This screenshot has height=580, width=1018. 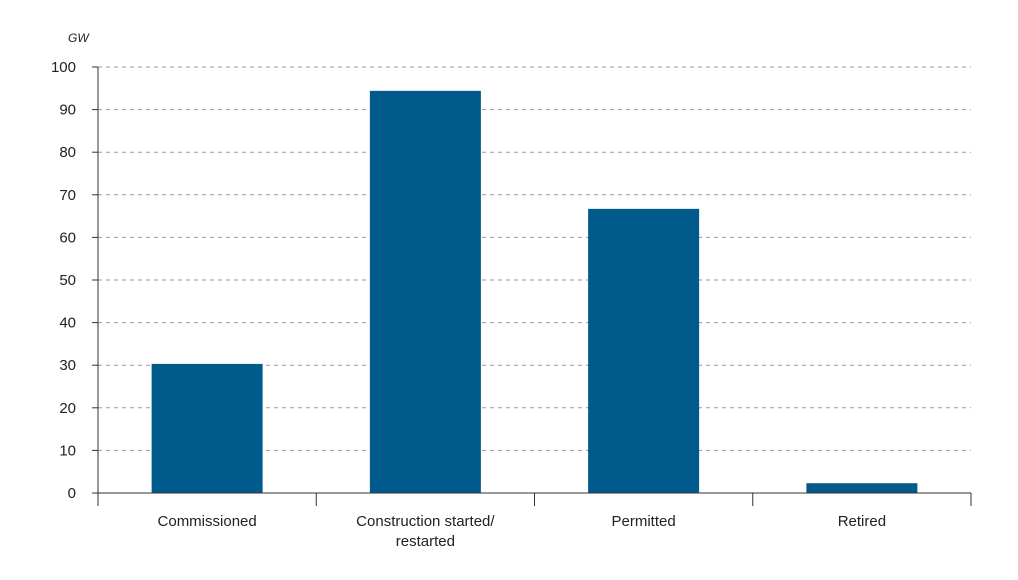 I want to click on y-tick-label-20: 20, so click(x=67, y=408).